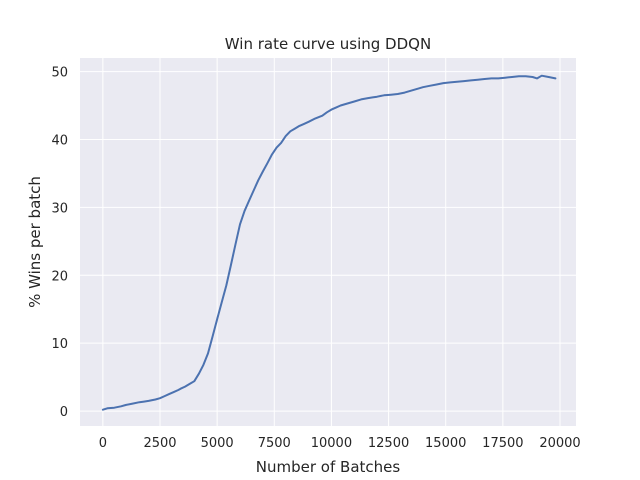 The image size is (640, 480). Describe the element at coordinates (59, 243) in the screenshot. I see `y-tick-labels: 0 10 20 30 40 50` at that location.